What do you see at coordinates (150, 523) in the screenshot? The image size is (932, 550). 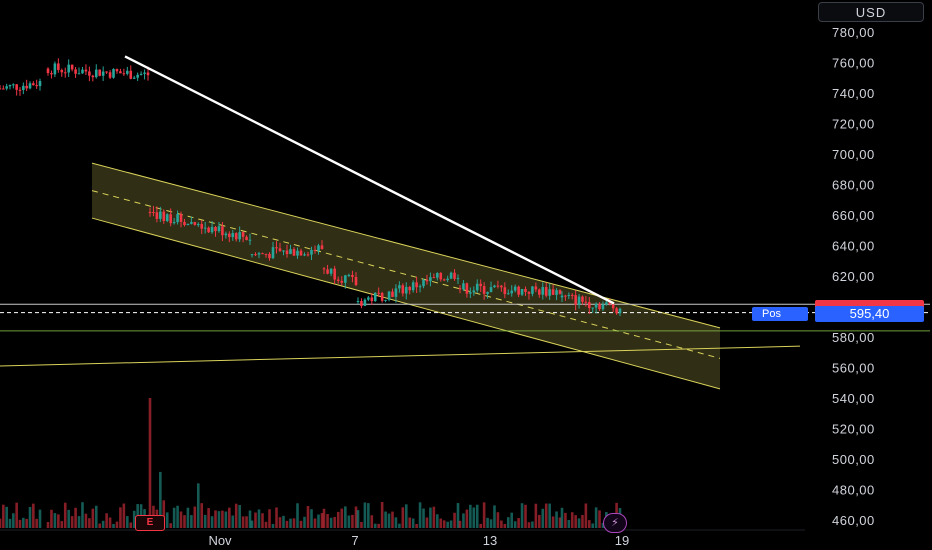 I see `earnings-badge: E` at bounding box center [150, 523].